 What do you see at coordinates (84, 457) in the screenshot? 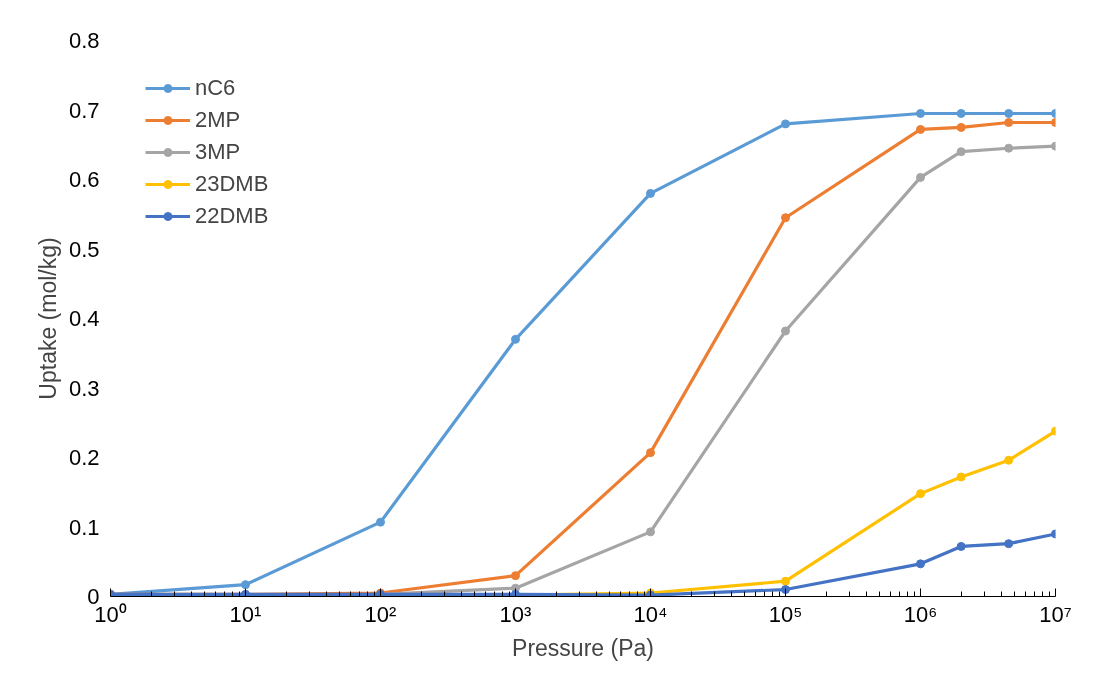
I see `y-tick-label: 0.2` at bounding box center [84, 457].